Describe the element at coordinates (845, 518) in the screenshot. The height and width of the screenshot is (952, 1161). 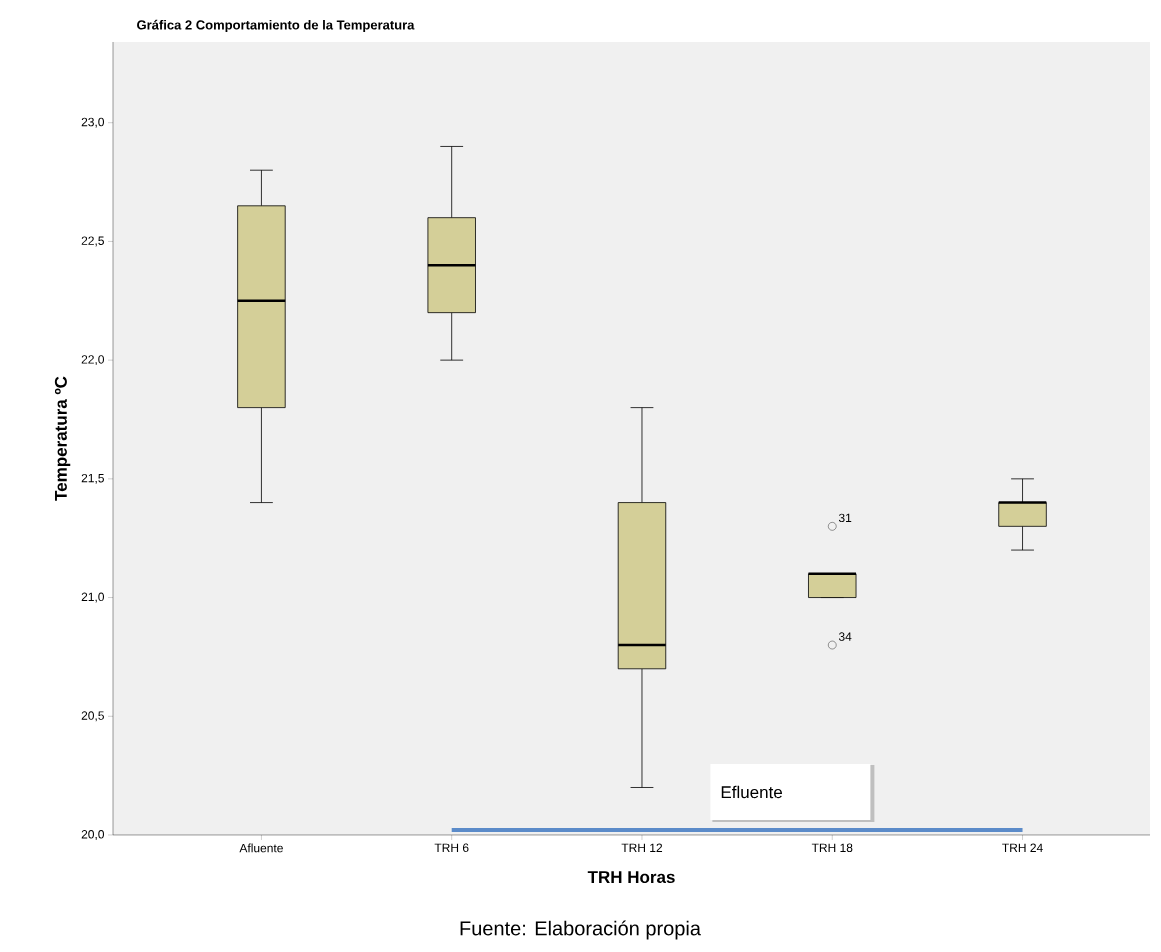
I see `annotation: 31` at that location.